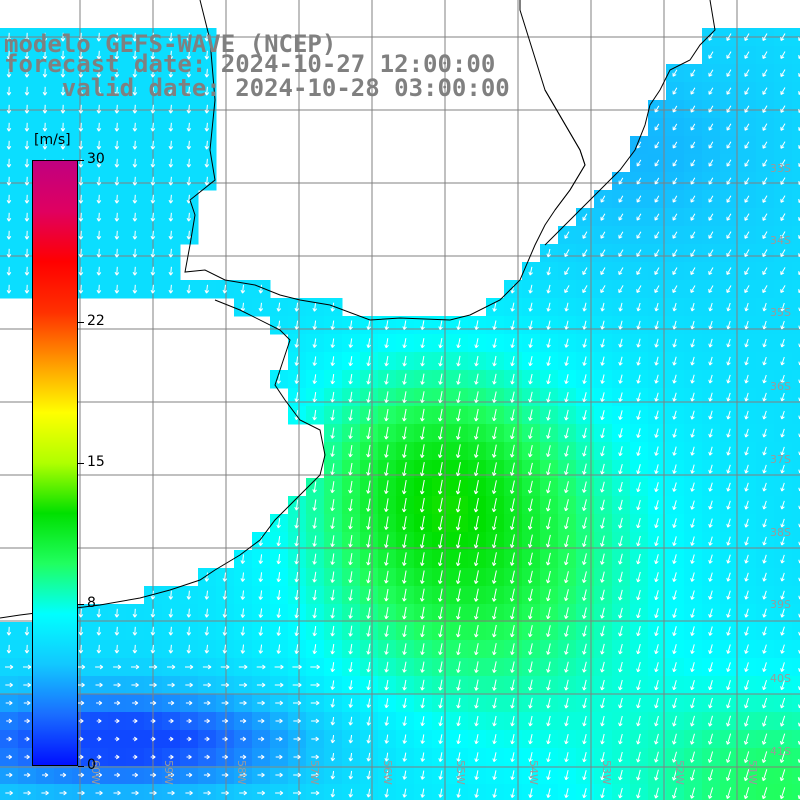  I want to click on lon-label: 51W, so click(752, 772).